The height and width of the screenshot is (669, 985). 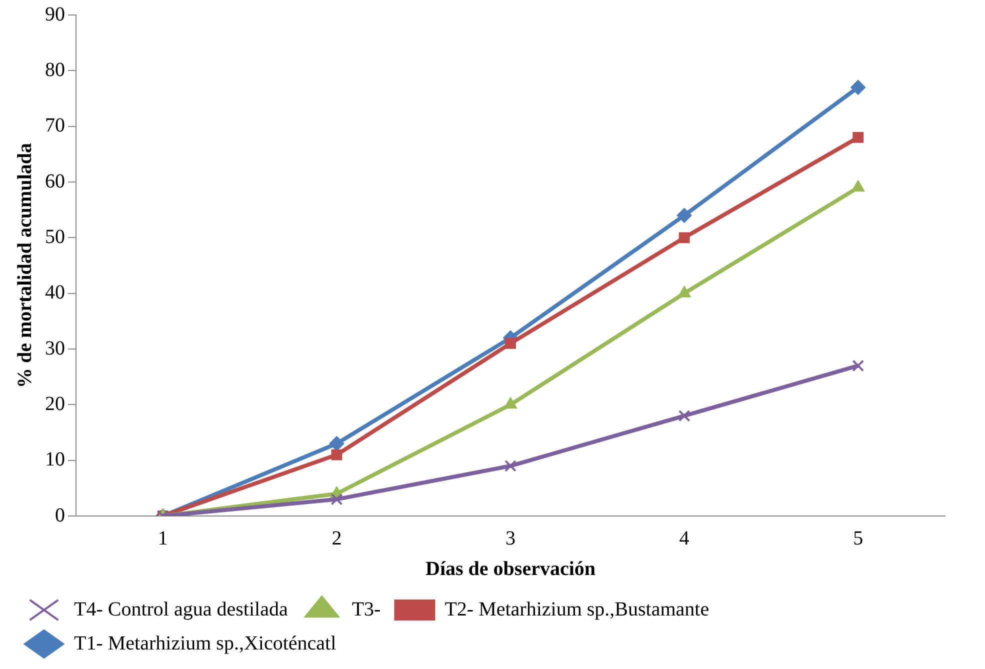 I want to click on legend-label: T3-, so click(x=366, y=609).